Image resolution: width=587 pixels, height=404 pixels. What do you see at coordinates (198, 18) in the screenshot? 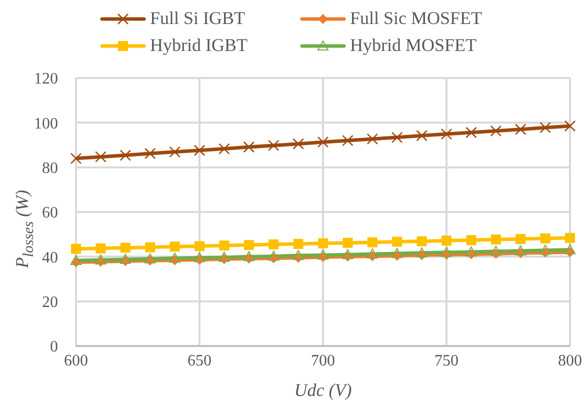
I see `legend-label: Full Si IGBT` at bounding box center [198, 18].